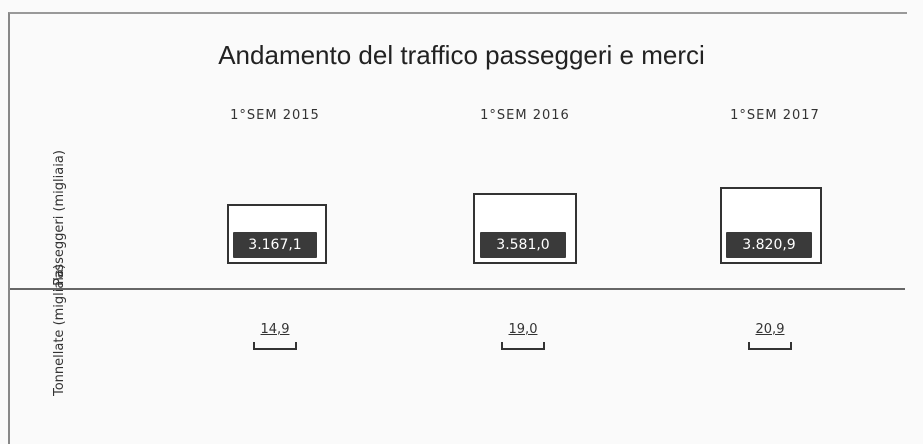  What do you see at coordinates (523, 245) in the screenshot?
I see `value-label: 3.581,0` at bounding box center [523, 245].